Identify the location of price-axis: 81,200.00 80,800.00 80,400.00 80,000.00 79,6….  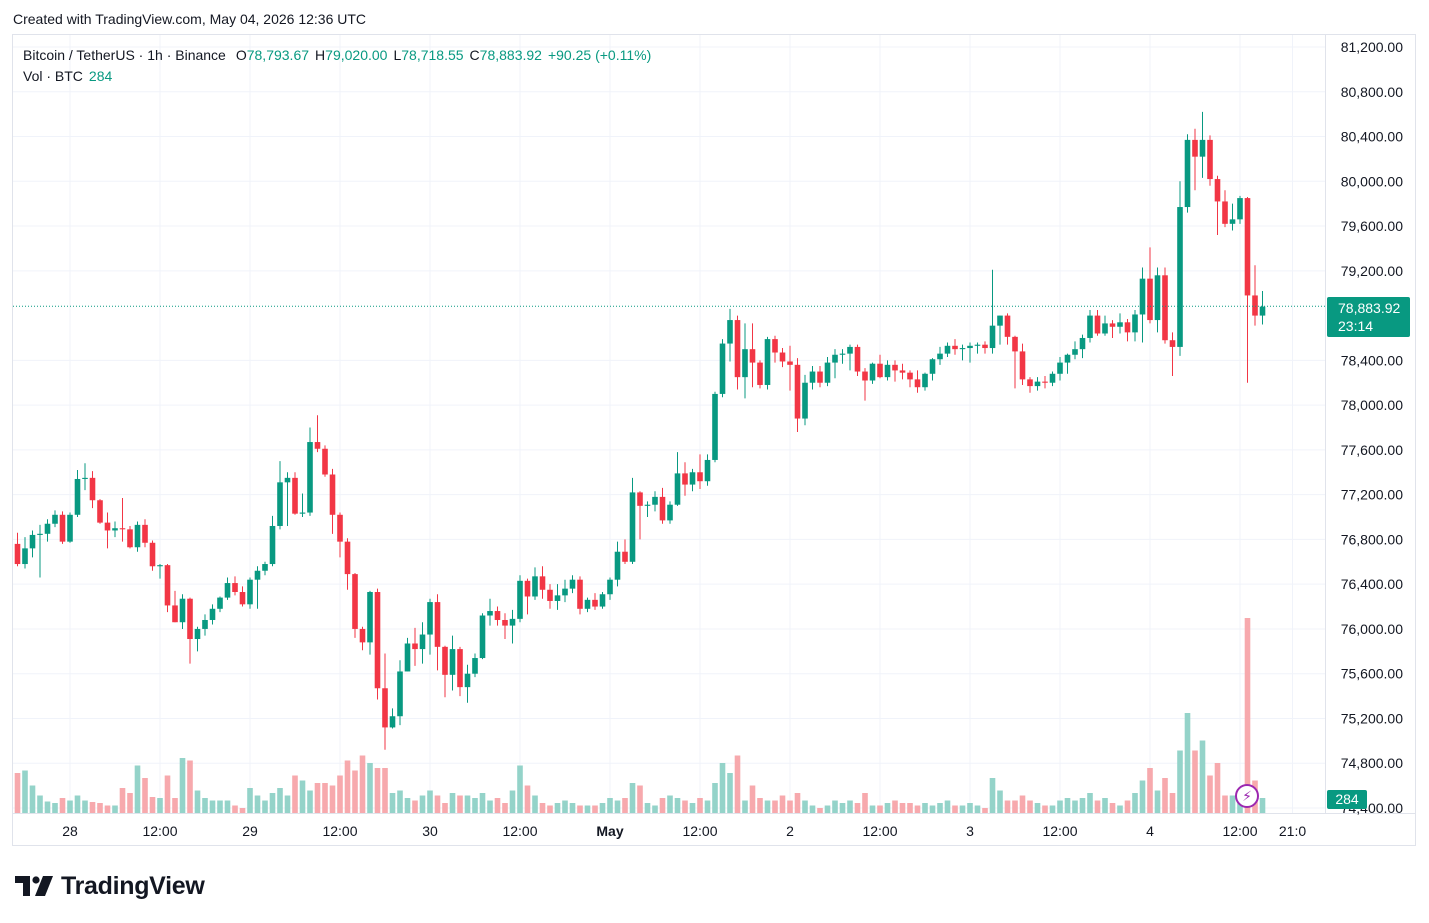
(1372, 427).